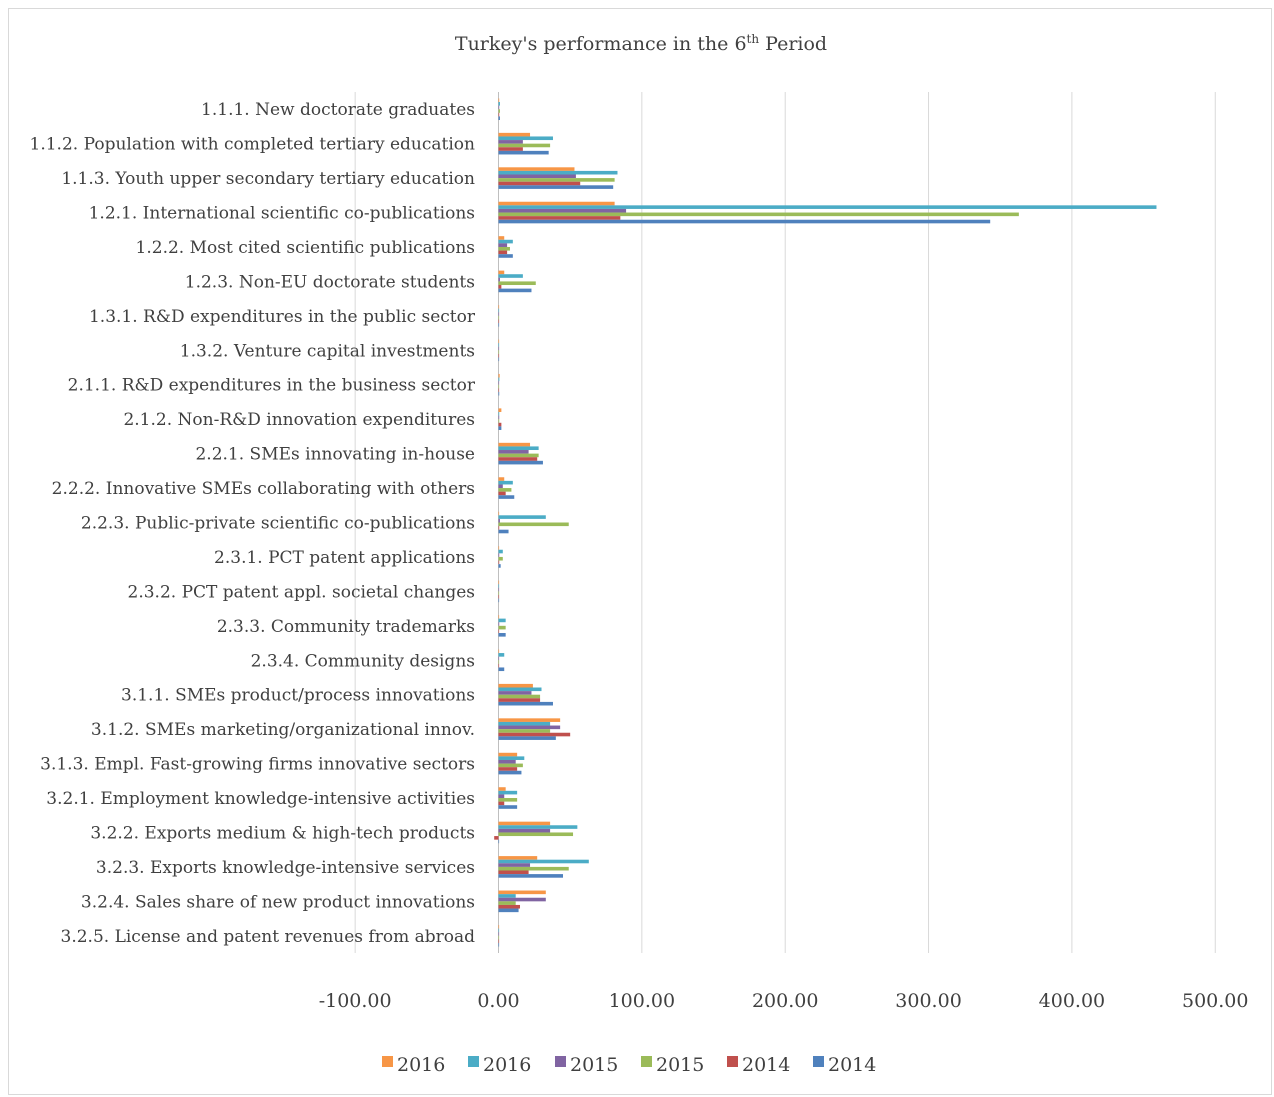 Image resolution: width=1274 pixels, height=1097 pixels. Describe the element at coordinates (299, 420) in the screenshot. I see `category-label: 2.1.2. Non-R&D innovation expenditures` at that location.